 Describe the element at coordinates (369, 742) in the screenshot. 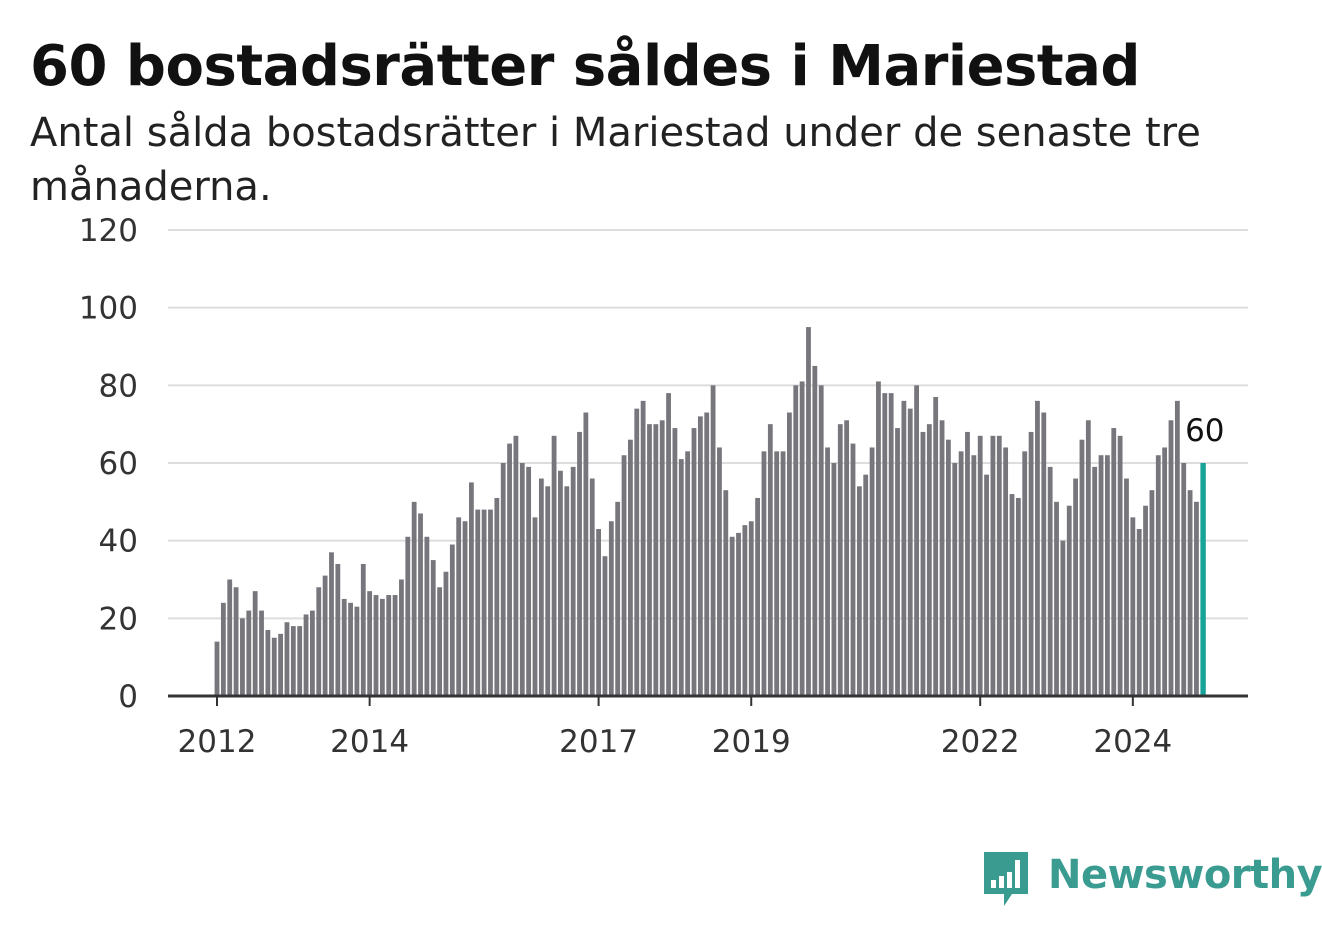

I see `x-tick-label: 2014` at that location.